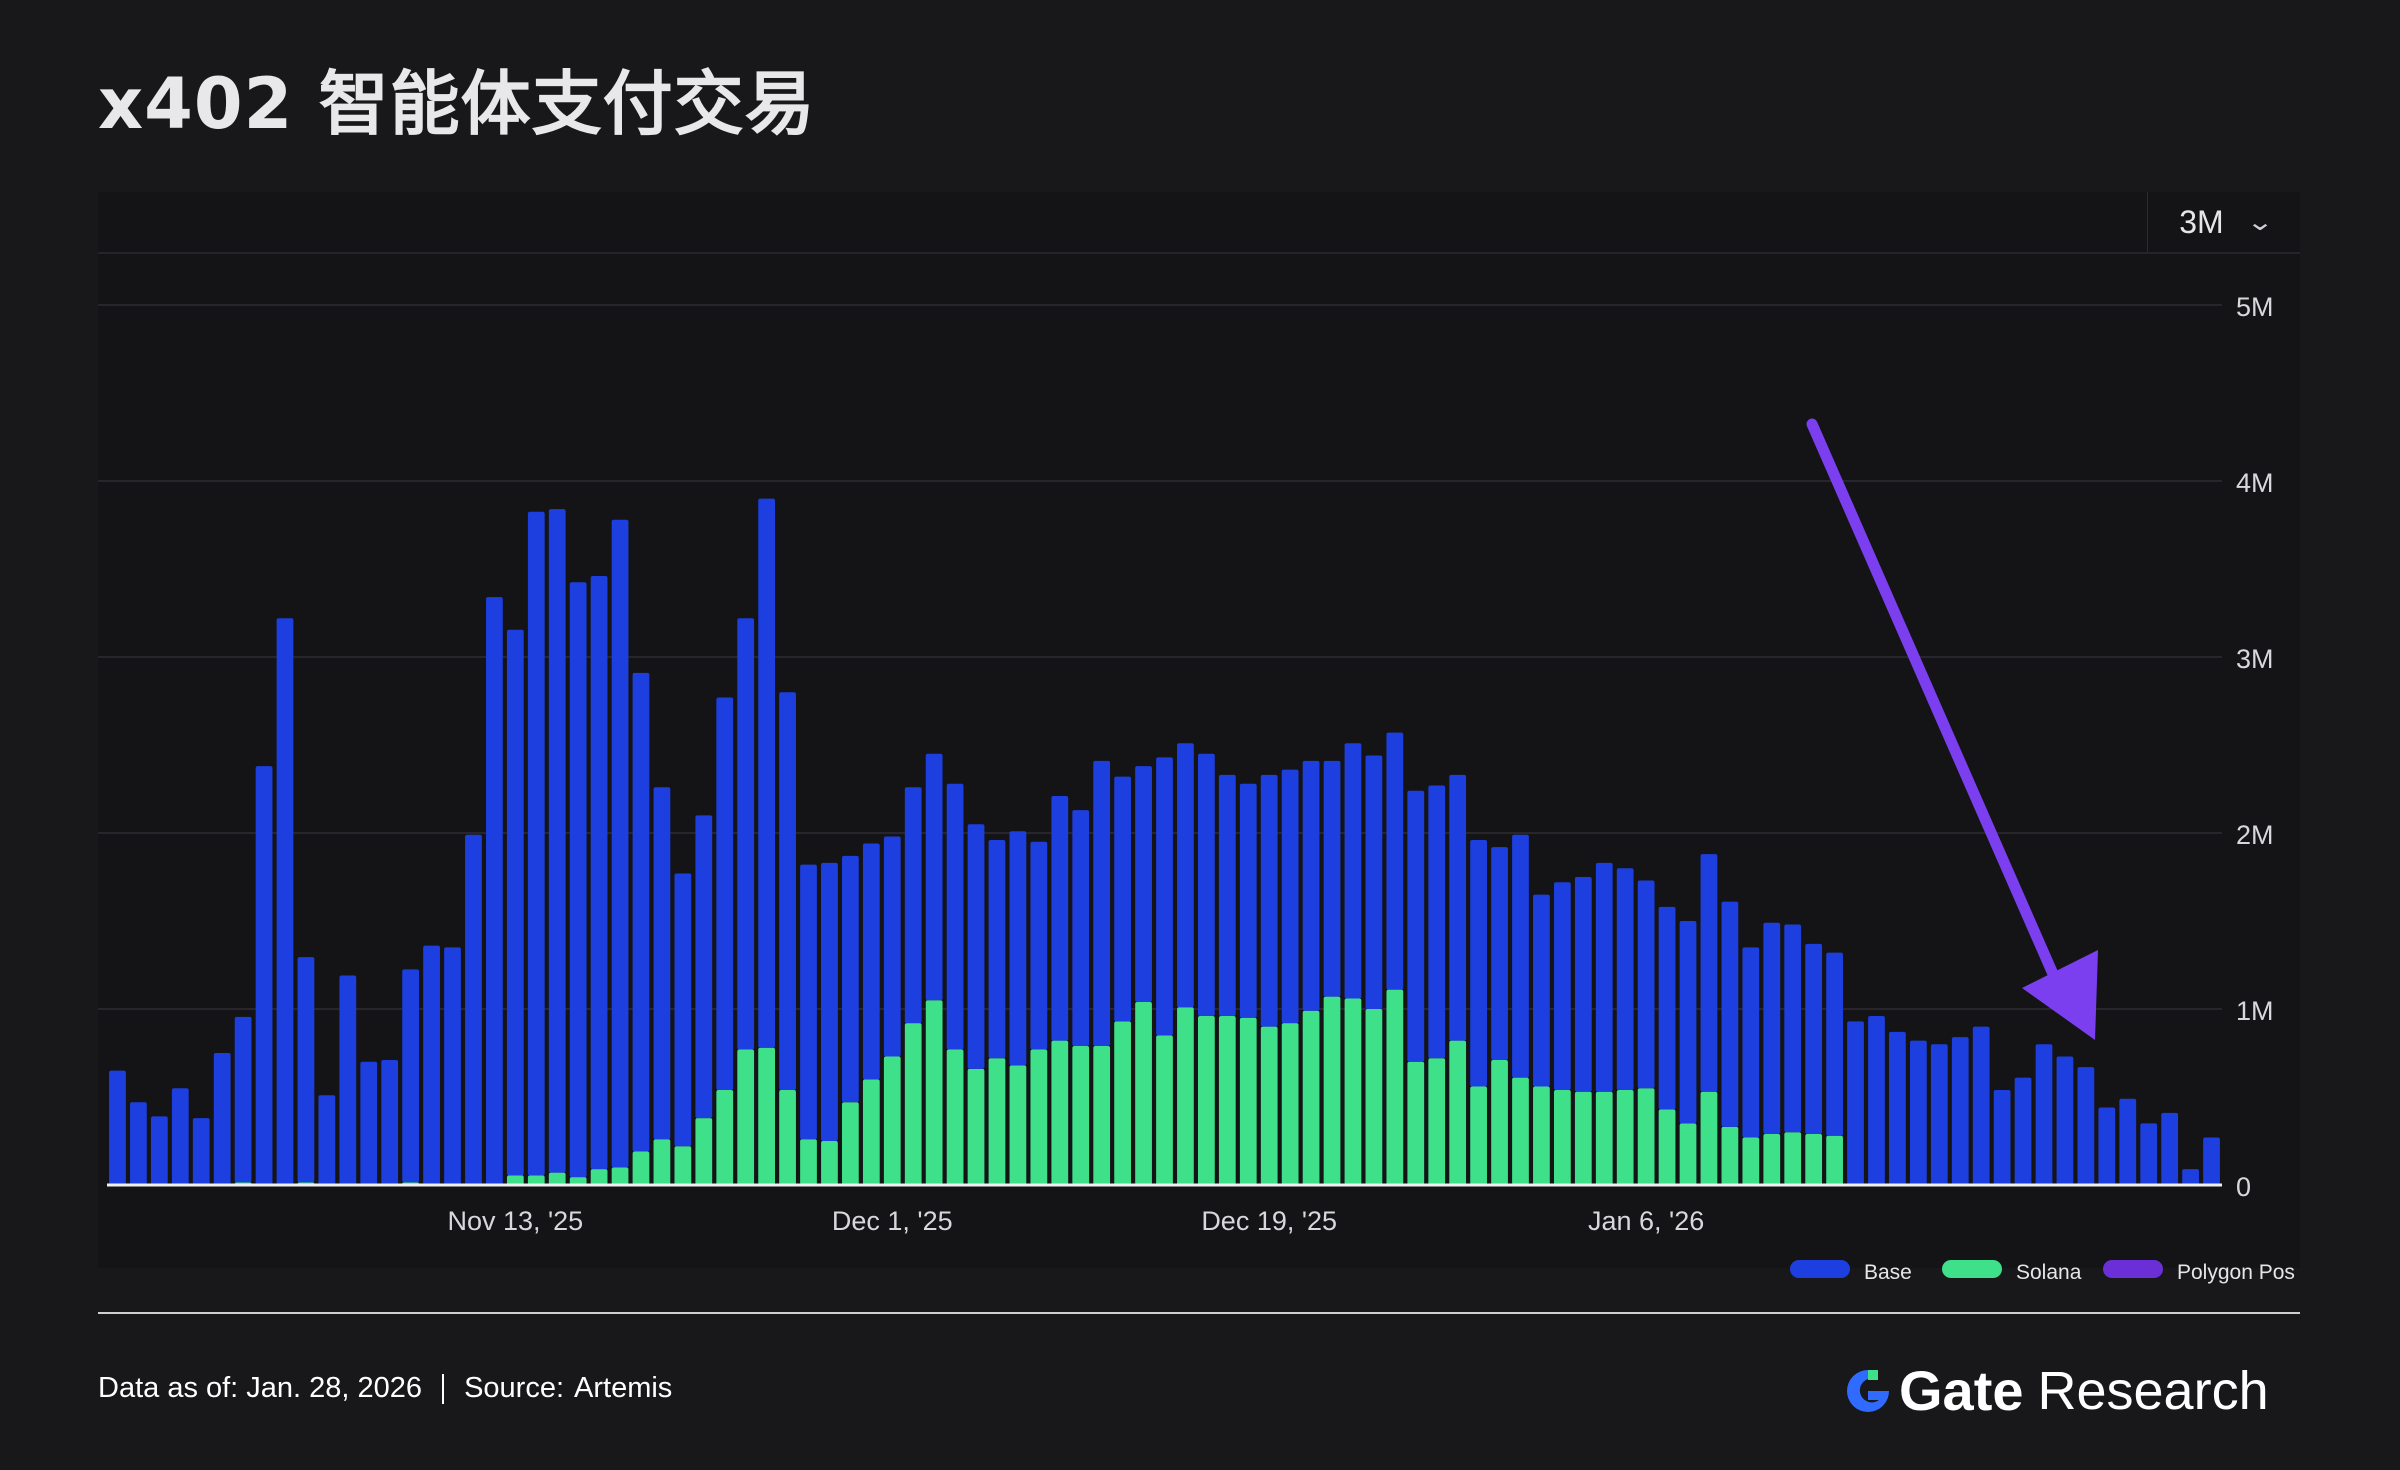 Image resolution: width=2400 pixels, height=1470 pixels. I want to click on legend-label: Base, so click(1888, 1272).